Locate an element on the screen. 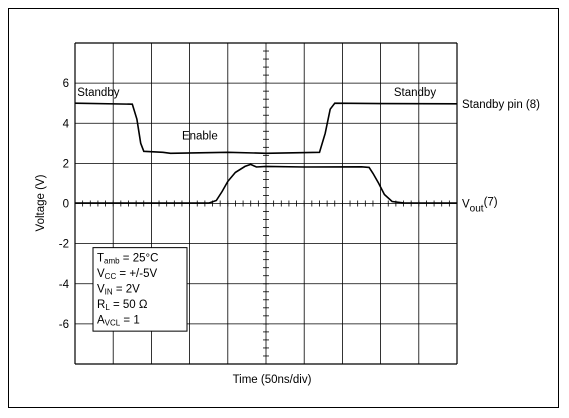 The height and width of the screenshot is (418, 569). y-tick-label: -2 is located at coordinates (64, 245).